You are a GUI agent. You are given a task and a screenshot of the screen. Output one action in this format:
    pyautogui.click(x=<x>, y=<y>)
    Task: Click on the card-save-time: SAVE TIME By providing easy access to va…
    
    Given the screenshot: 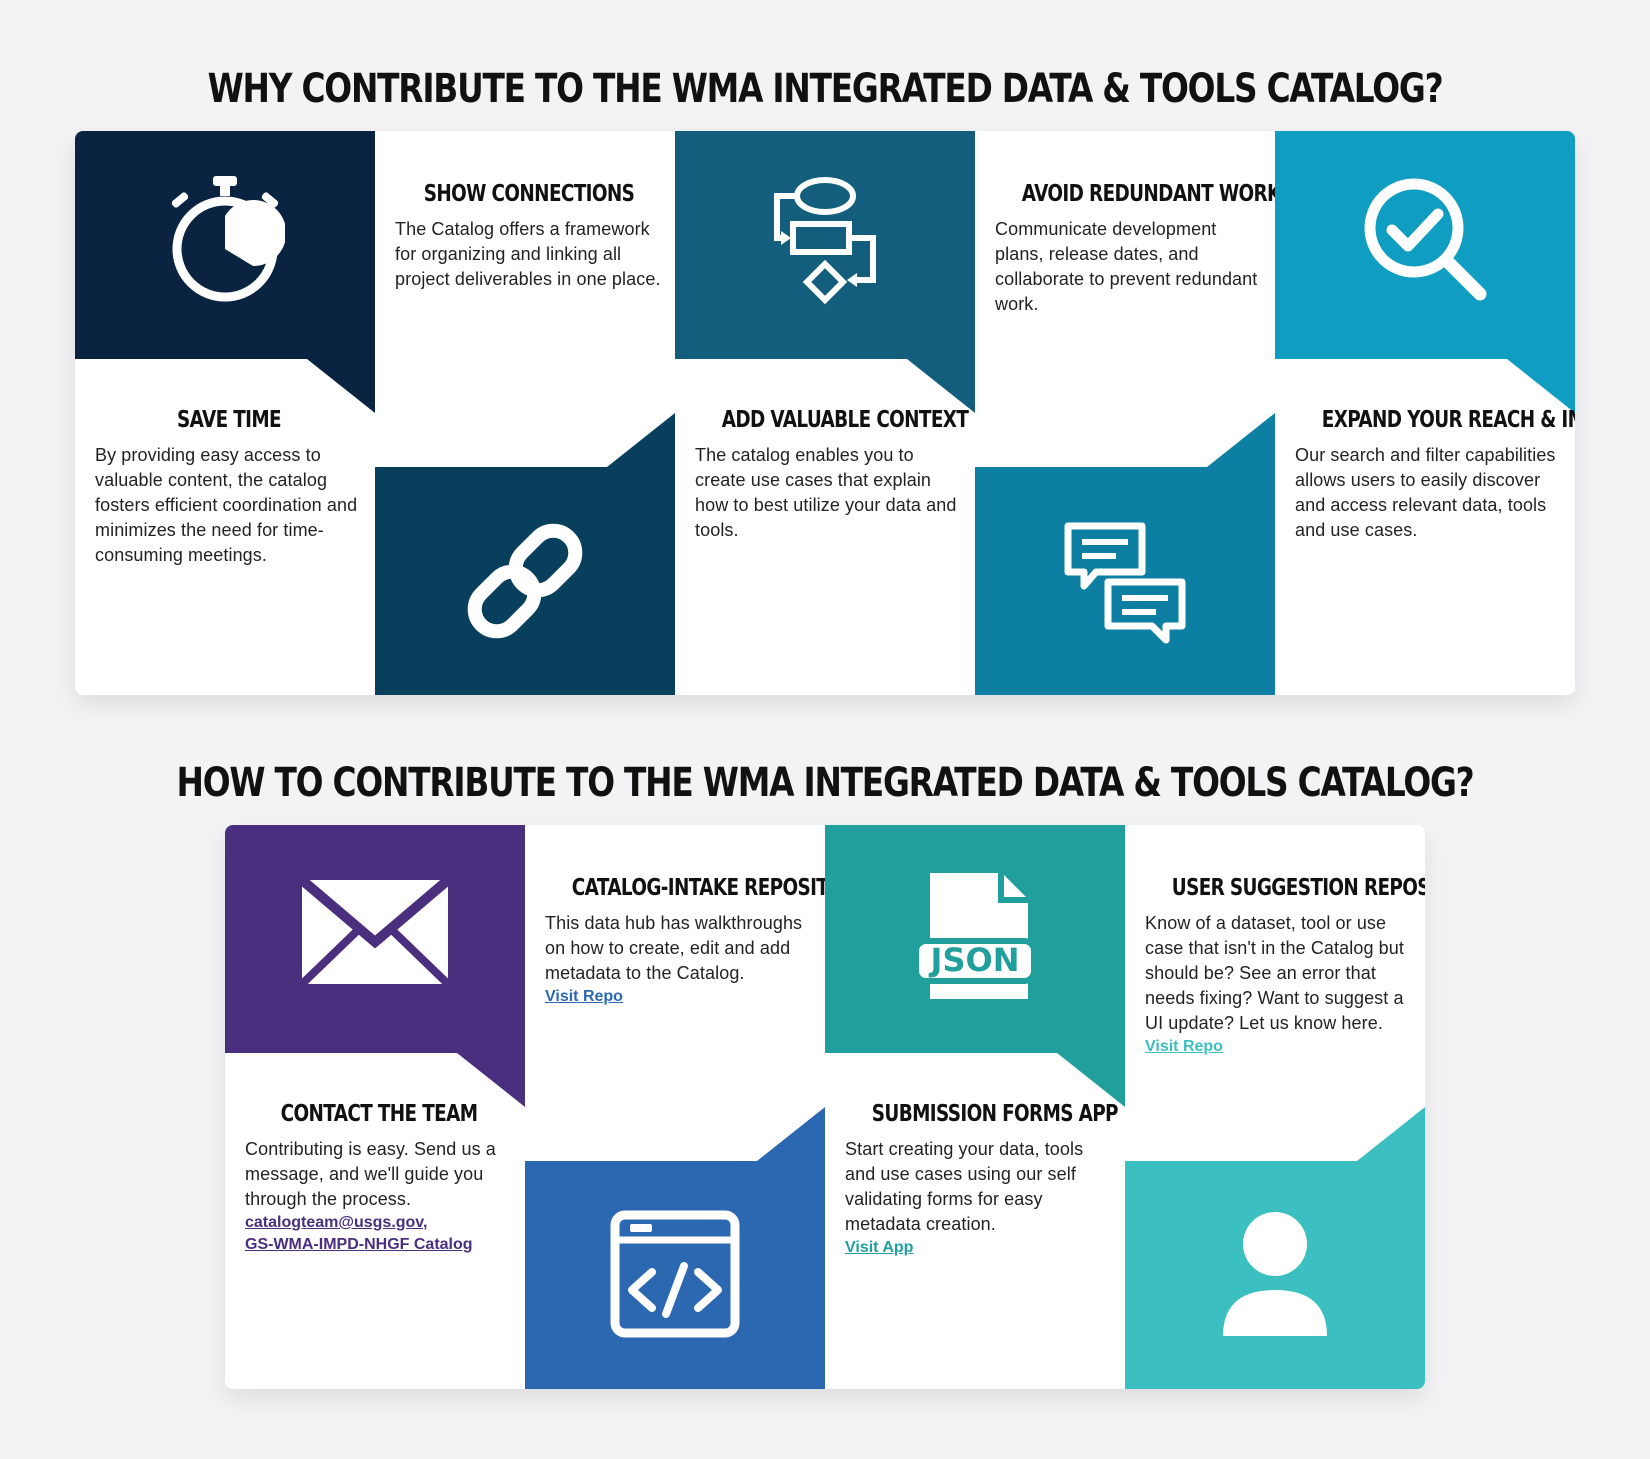 What is the action you would take?
    pyautogui.click(x=225, y=413)
    